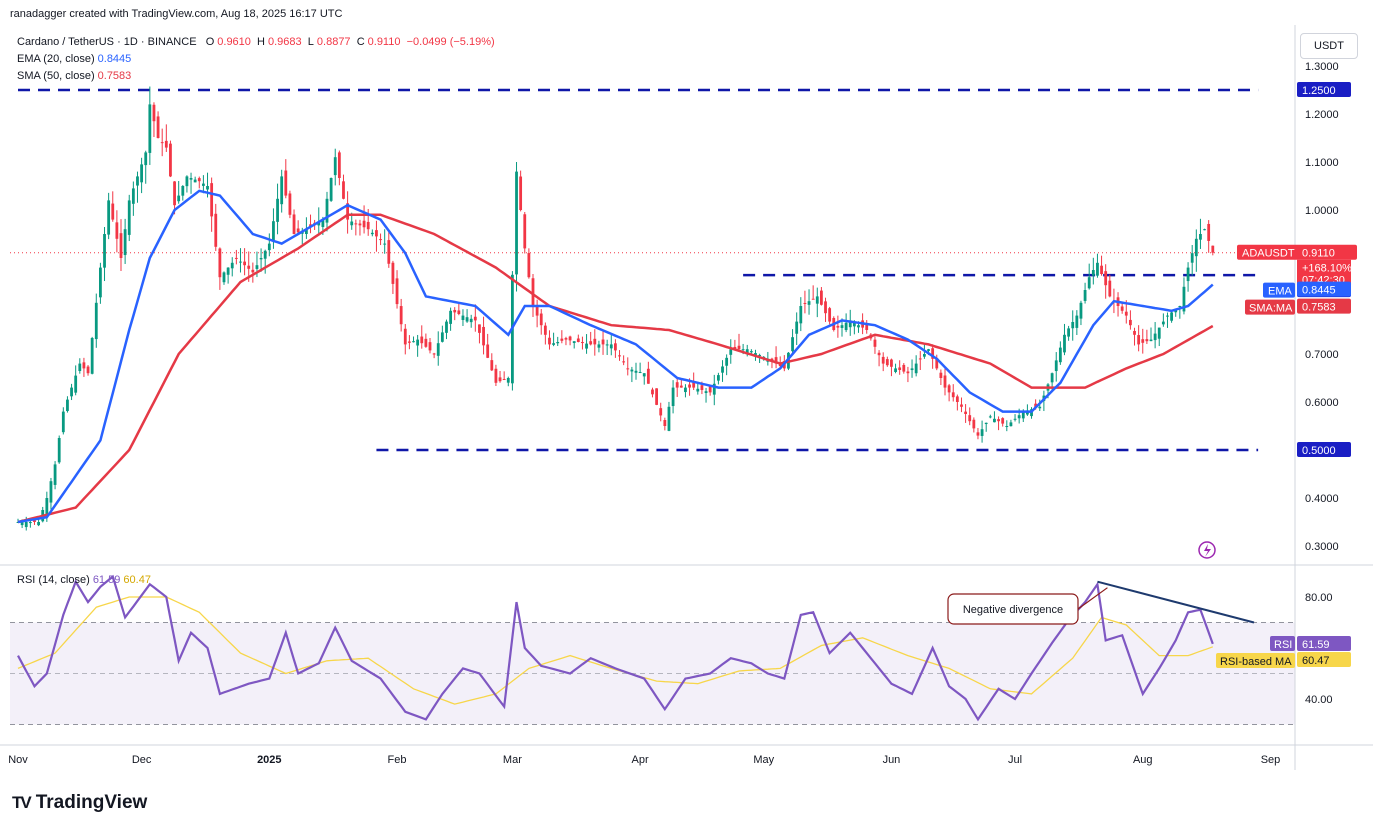 The height and width of the screenshot is (833, 1373). I want to click on rsi-ma-value: 60.47, so click(137, 580).